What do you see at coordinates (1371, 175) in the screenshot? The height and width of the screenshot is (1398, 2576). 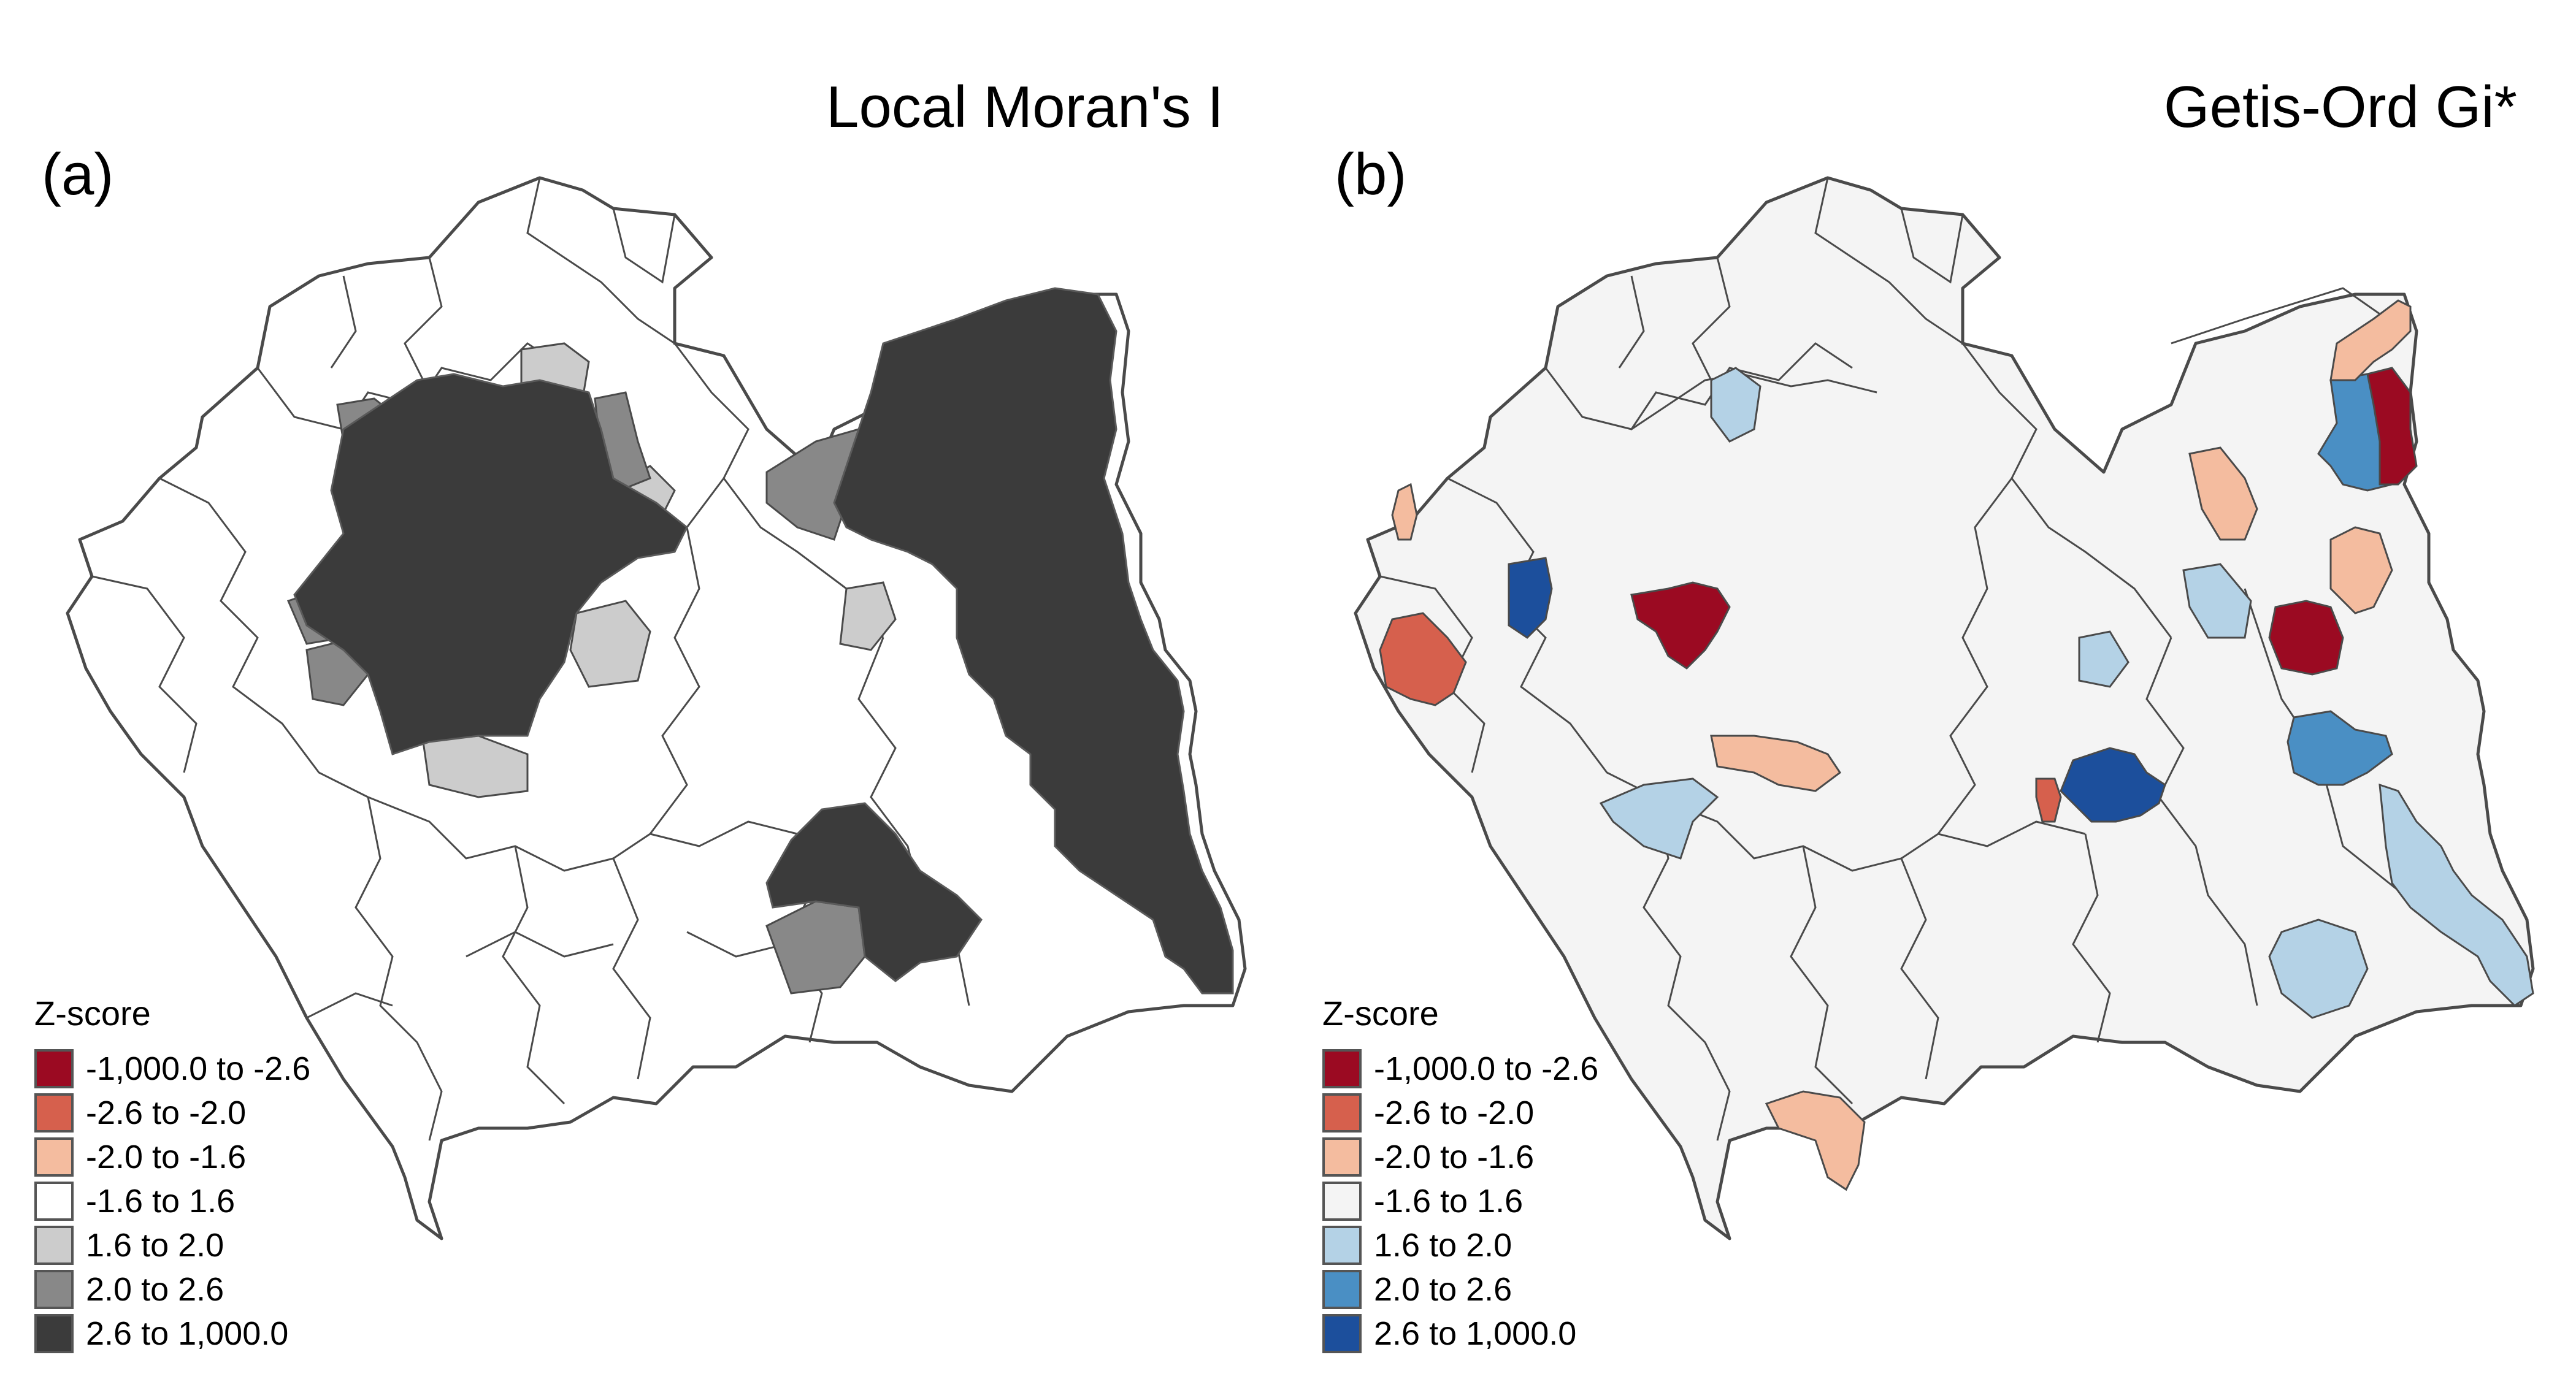 I see `panel-letter: (b)` at bounding box center [1371, 175].